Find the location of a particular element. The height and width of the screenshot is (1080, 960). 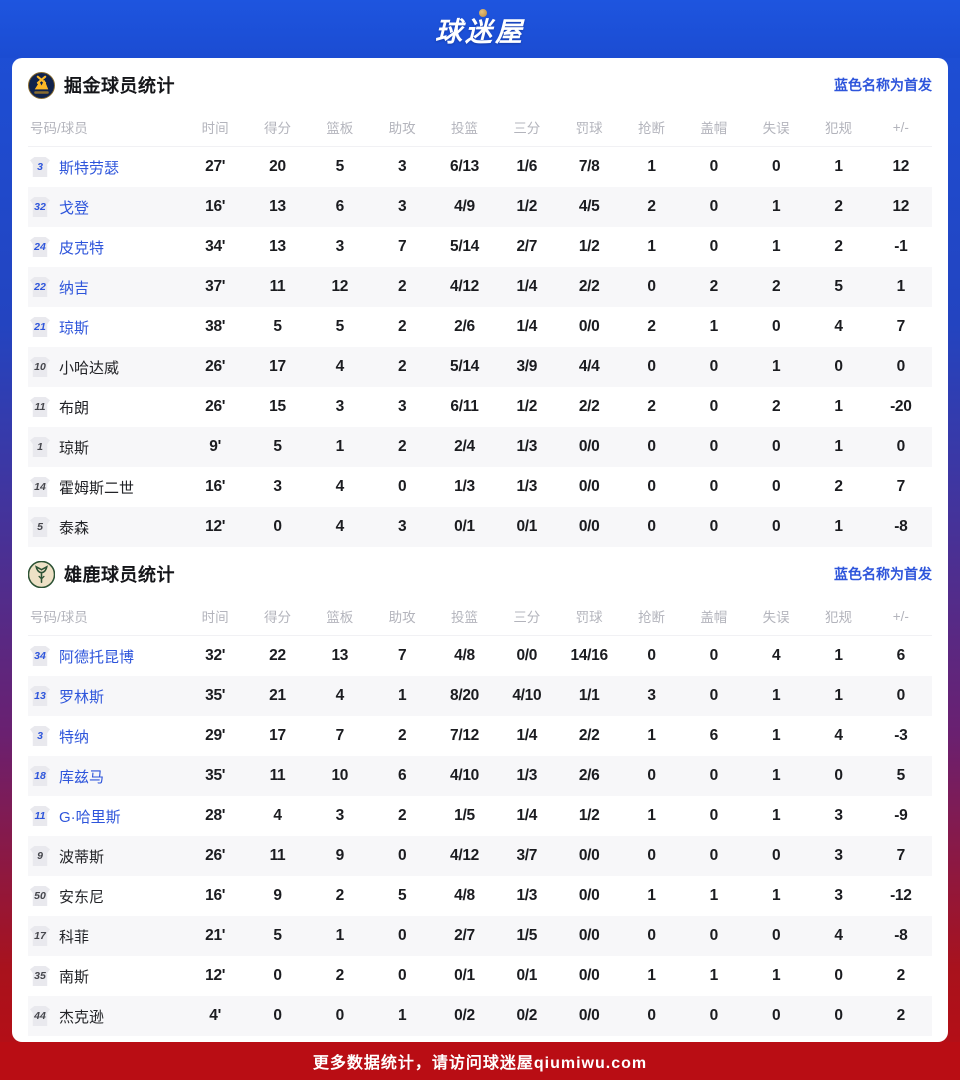

player-name: 纳吉 is located at coordinates (74, 288).